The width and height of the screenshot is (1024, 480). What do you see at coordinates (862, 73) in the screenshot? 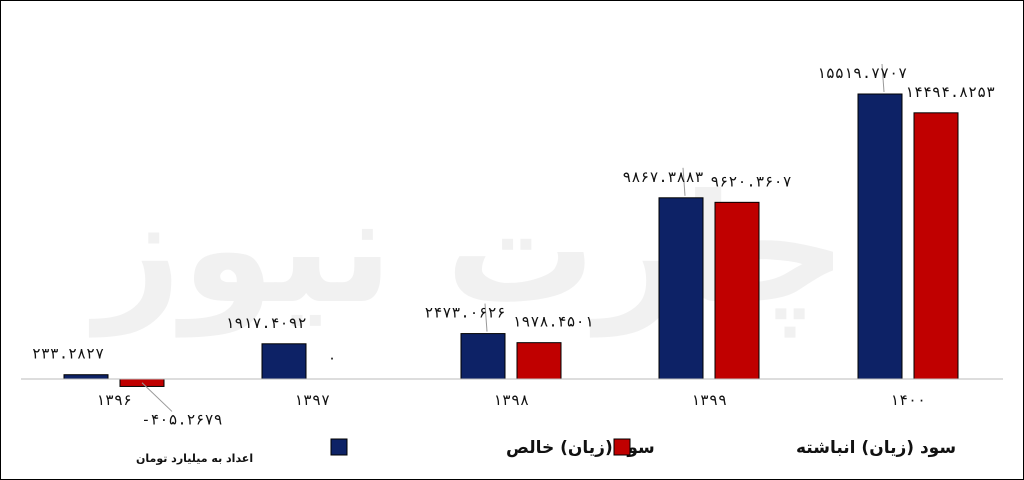
I see `data-label: ۱۵۵۱۹.۷۷۰۷` at bounding box center [862, 73].